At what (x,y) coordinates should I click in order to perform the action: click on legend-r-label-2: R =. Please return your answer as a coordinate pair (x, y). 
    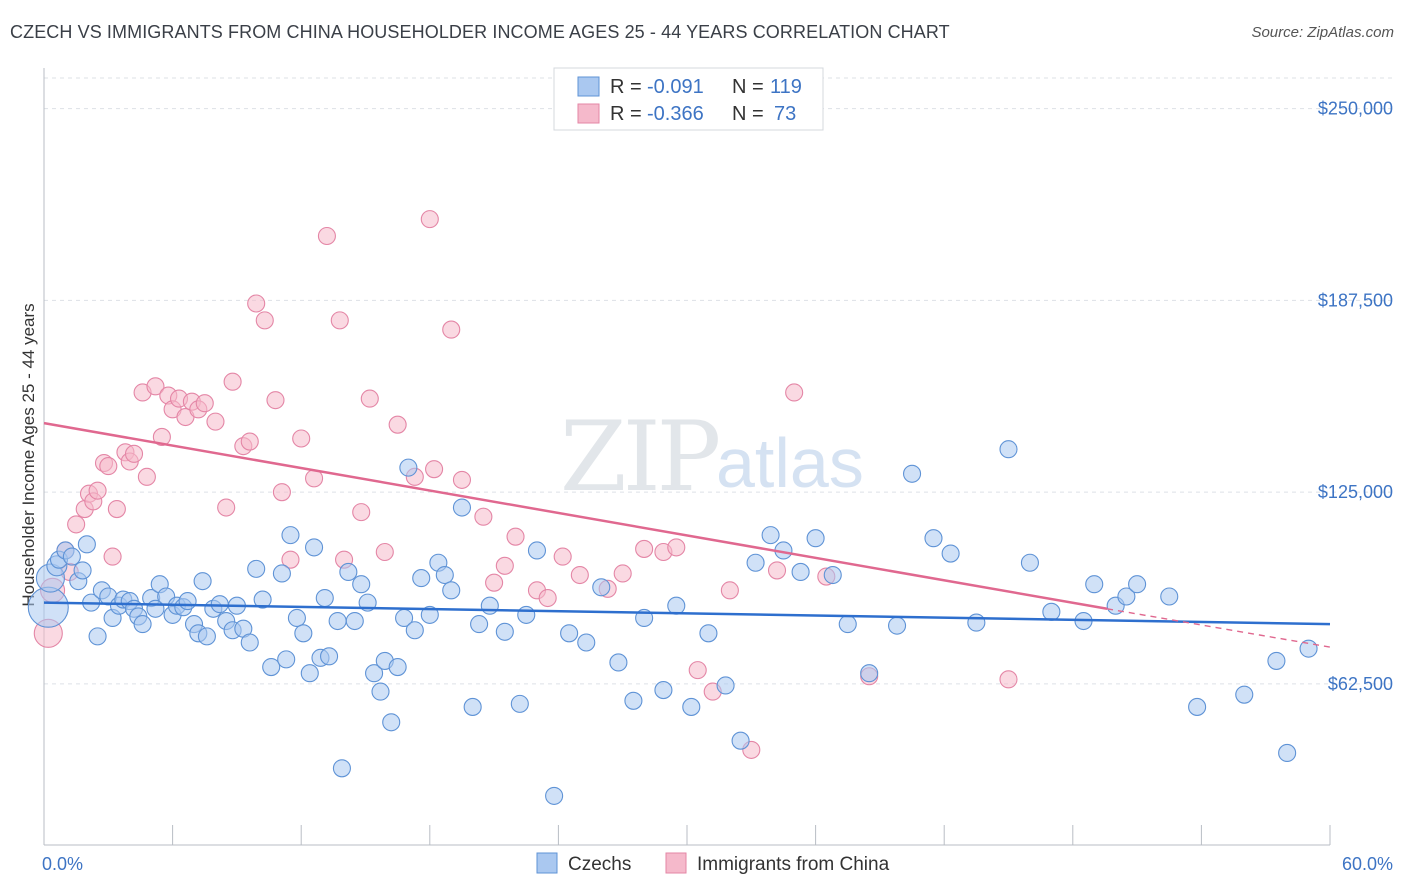
    Looking at the image, I should click on (626, 114).